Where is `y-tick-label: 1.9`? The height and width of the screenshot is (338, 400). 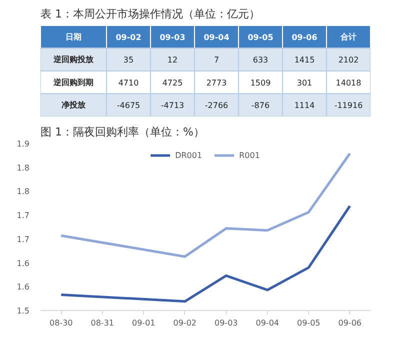
y-tick-label: 1.9 is located at coordinates (23, 144).